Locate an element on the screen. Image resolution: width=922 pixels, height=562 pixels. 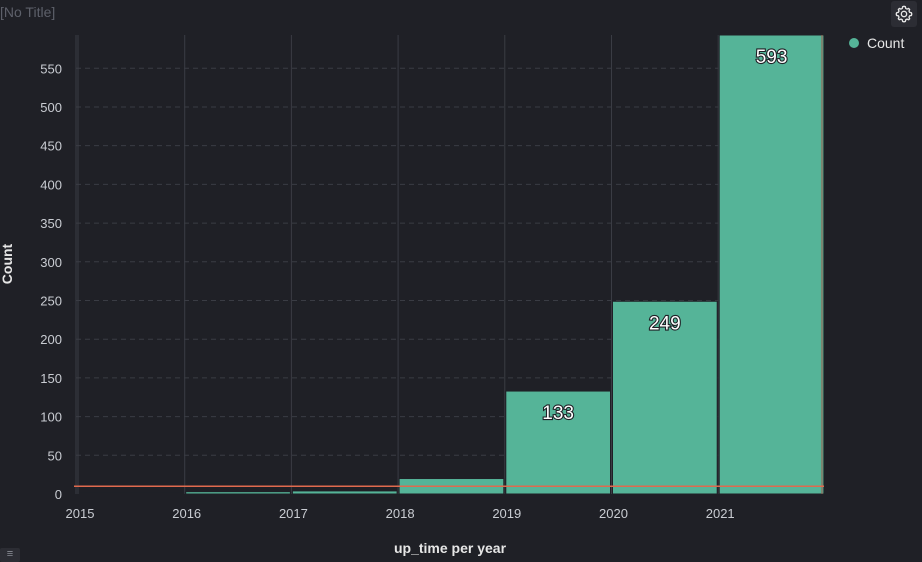
x-tick-label: 2020 is located at coordinates (613, 513).